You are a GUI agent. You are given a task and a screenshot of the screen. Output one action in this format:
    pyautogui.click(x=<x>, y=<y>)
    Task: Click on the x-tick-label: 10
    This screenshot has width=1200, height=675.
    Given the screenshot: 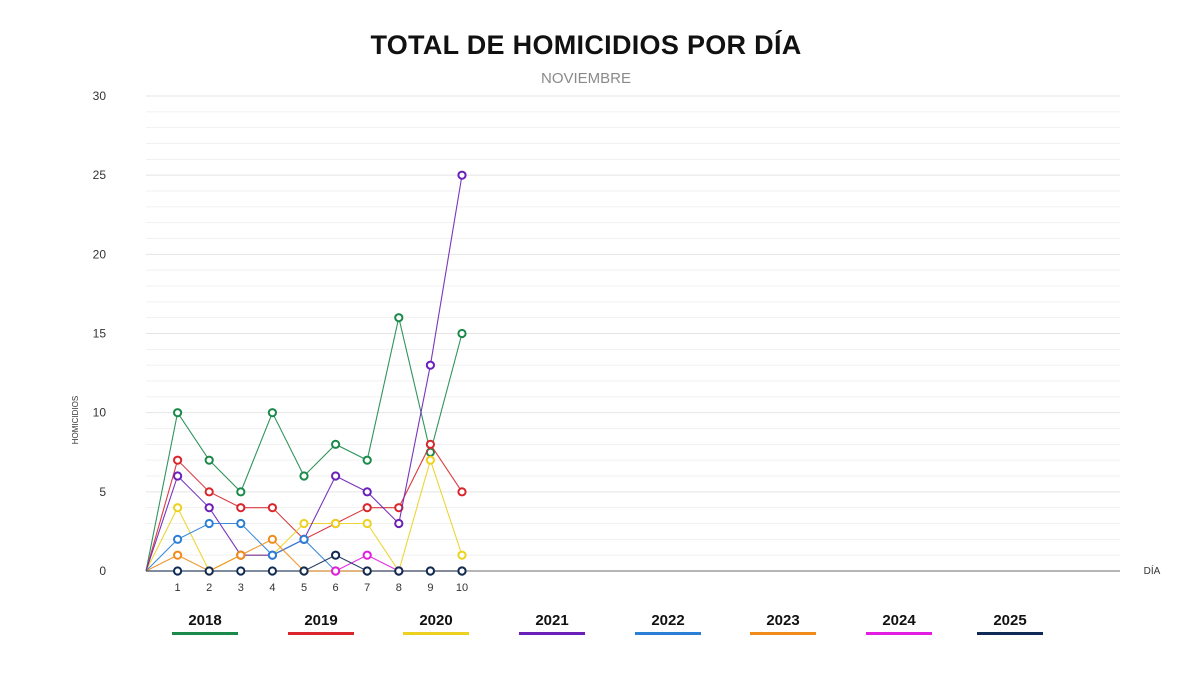 What is the action you would take?
    pyautogui.click(x=462, y=588)
    